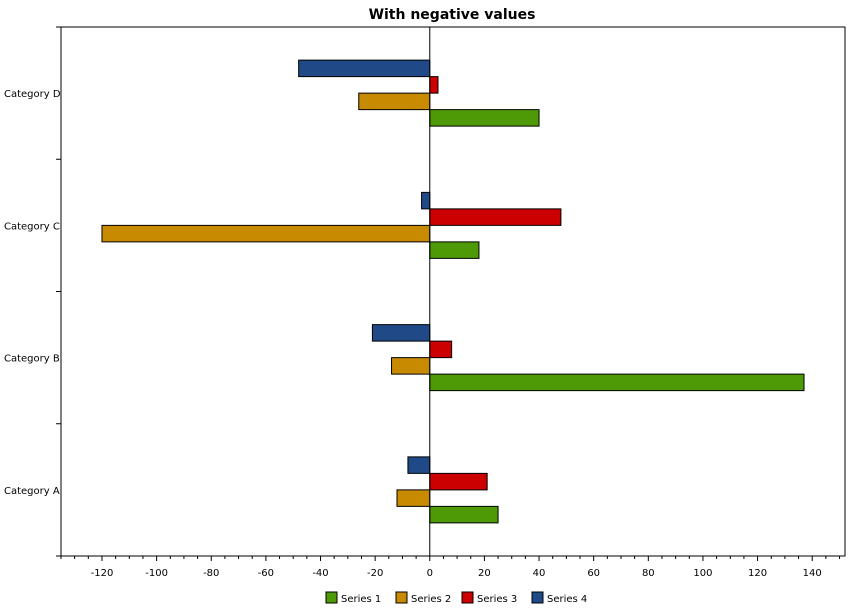 The height and width of the screenshot is (615, 850). I want to click on x-tick-label: 140, so click(812, 573).